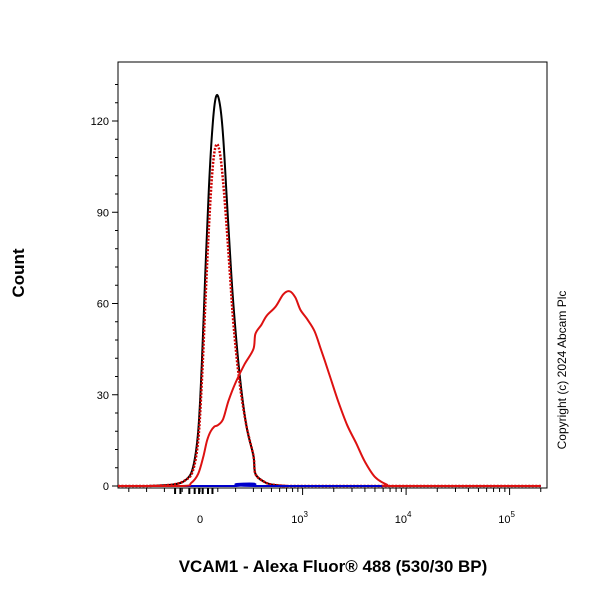  I want to click on y-tick-label: 60, so click(103, 305).